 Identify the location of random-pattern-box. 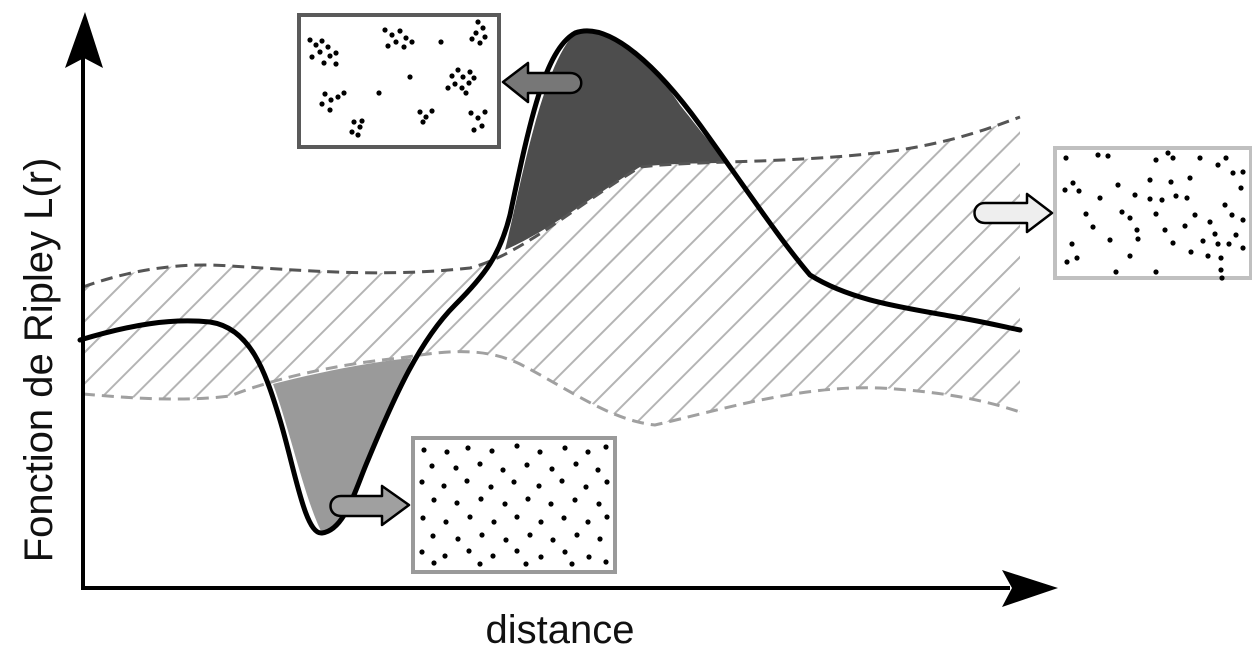
(1152, 213).